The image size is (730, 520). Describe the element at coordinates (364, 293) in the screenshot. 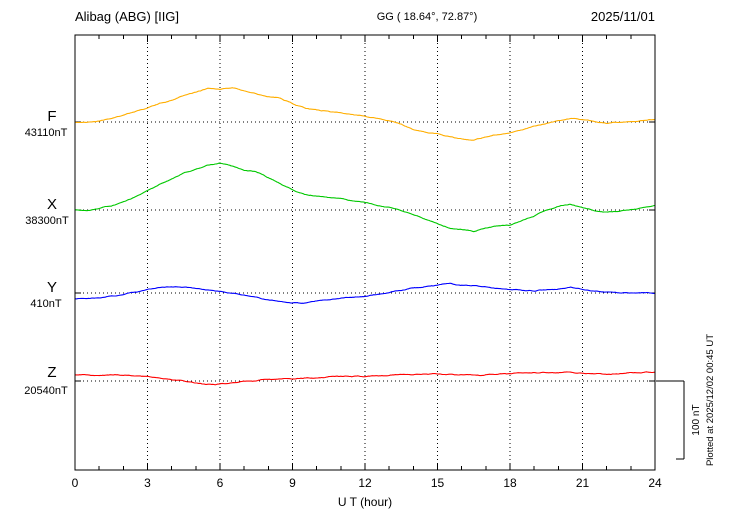

I see `series-trace-Y` at that location.